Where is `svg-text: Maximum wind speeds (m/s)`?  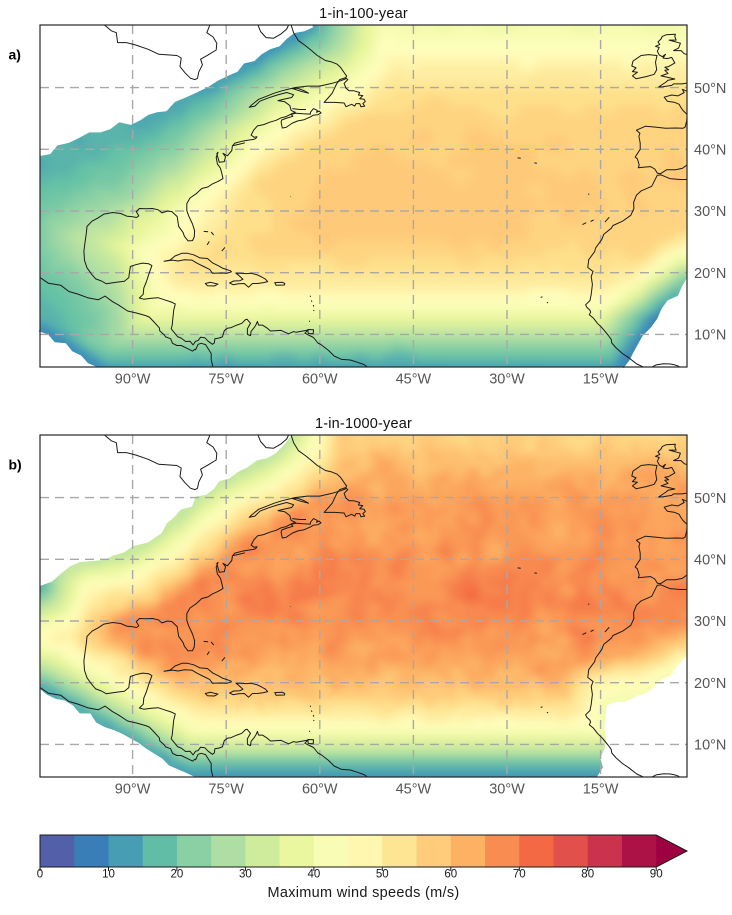
svg-text: Maximum wind speeds (m/s) is located at coordinates (363, 893).